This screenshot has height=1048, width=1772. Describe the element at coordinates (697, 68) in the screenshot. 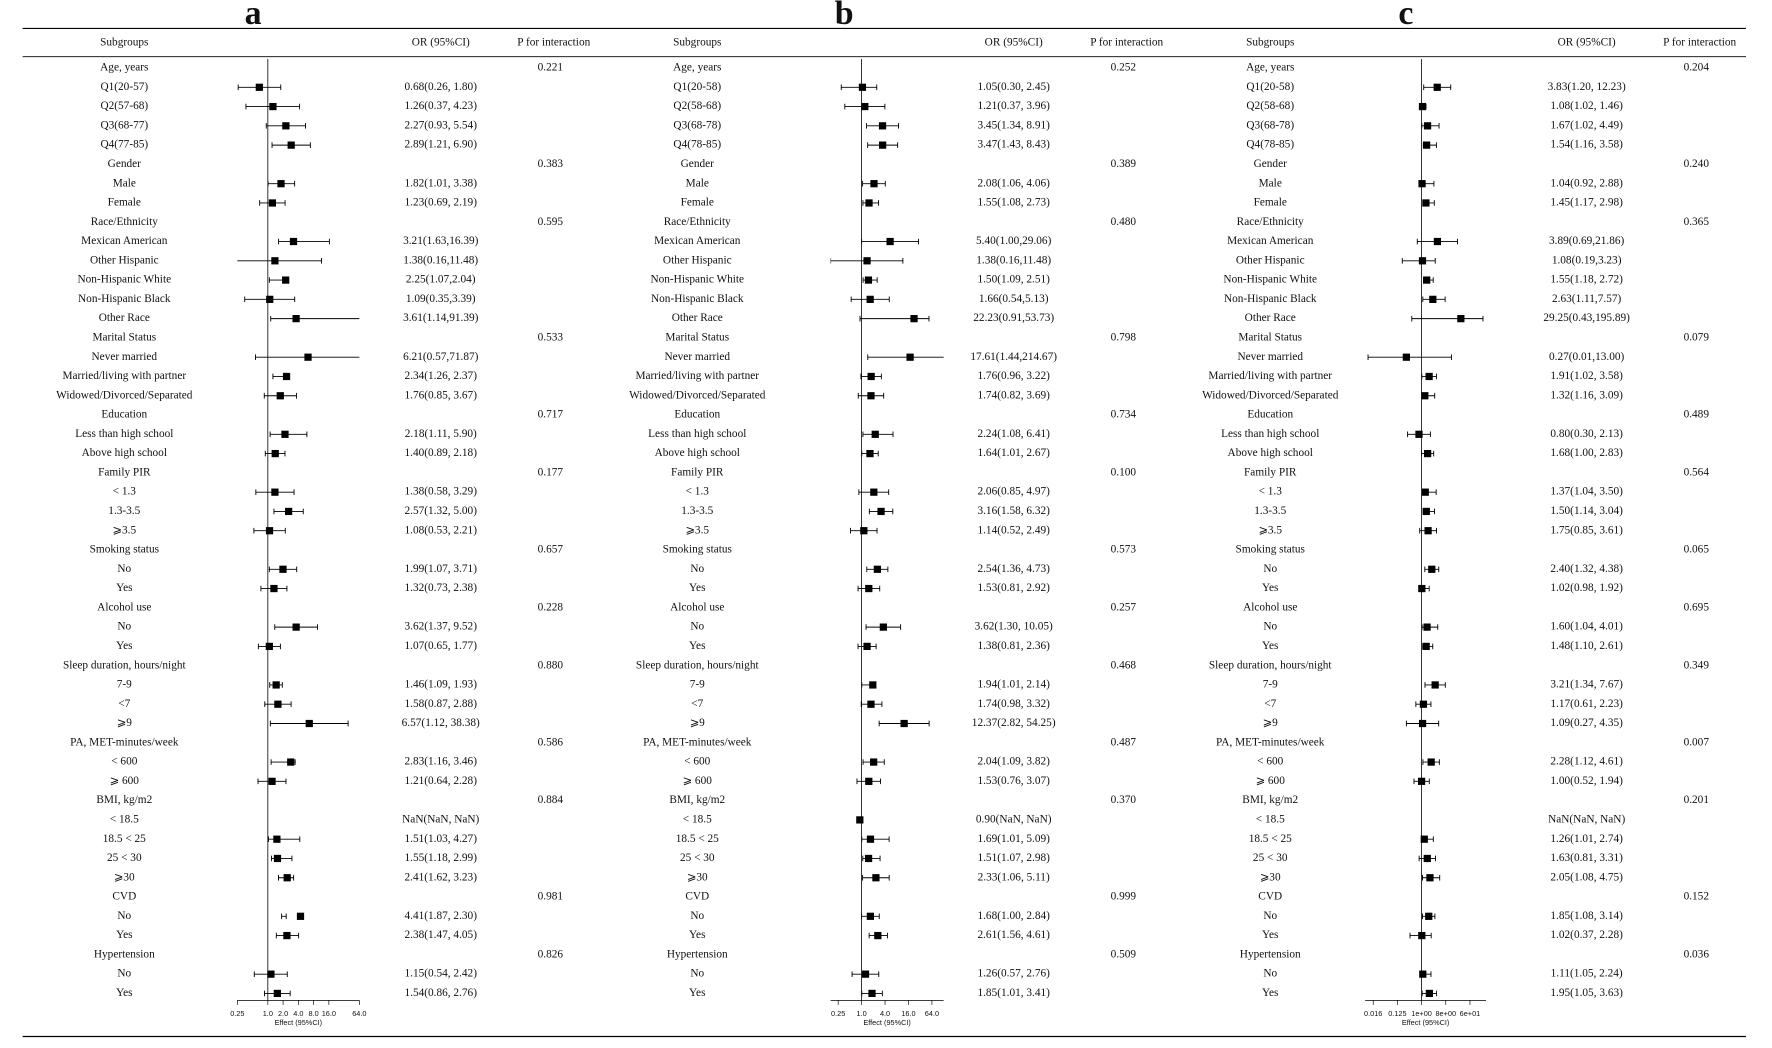

I see `subgroup-label: Age, years` at that location.